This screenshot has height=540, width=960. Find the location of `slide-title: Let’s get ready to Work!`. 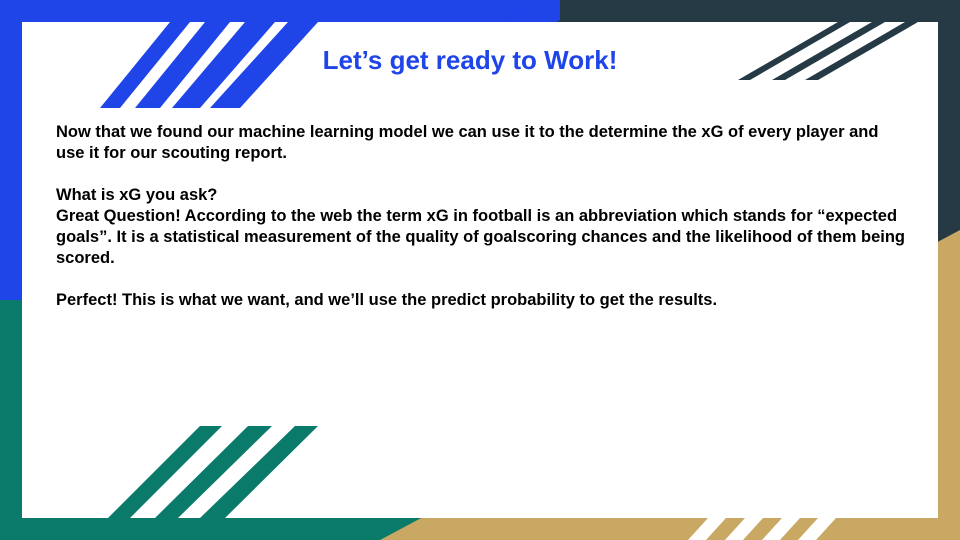

slide-title: Let’s get ready to Work! is located at coordinates (470, 60).